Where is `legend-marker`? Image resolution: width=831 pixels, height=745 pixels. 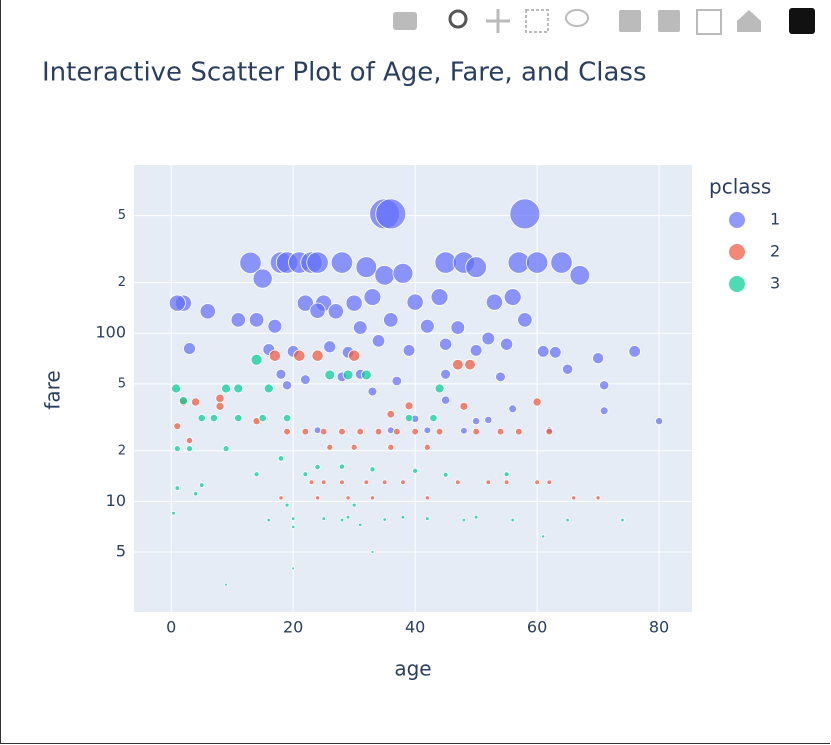 legend-marker is located at coordinates (737, 252).